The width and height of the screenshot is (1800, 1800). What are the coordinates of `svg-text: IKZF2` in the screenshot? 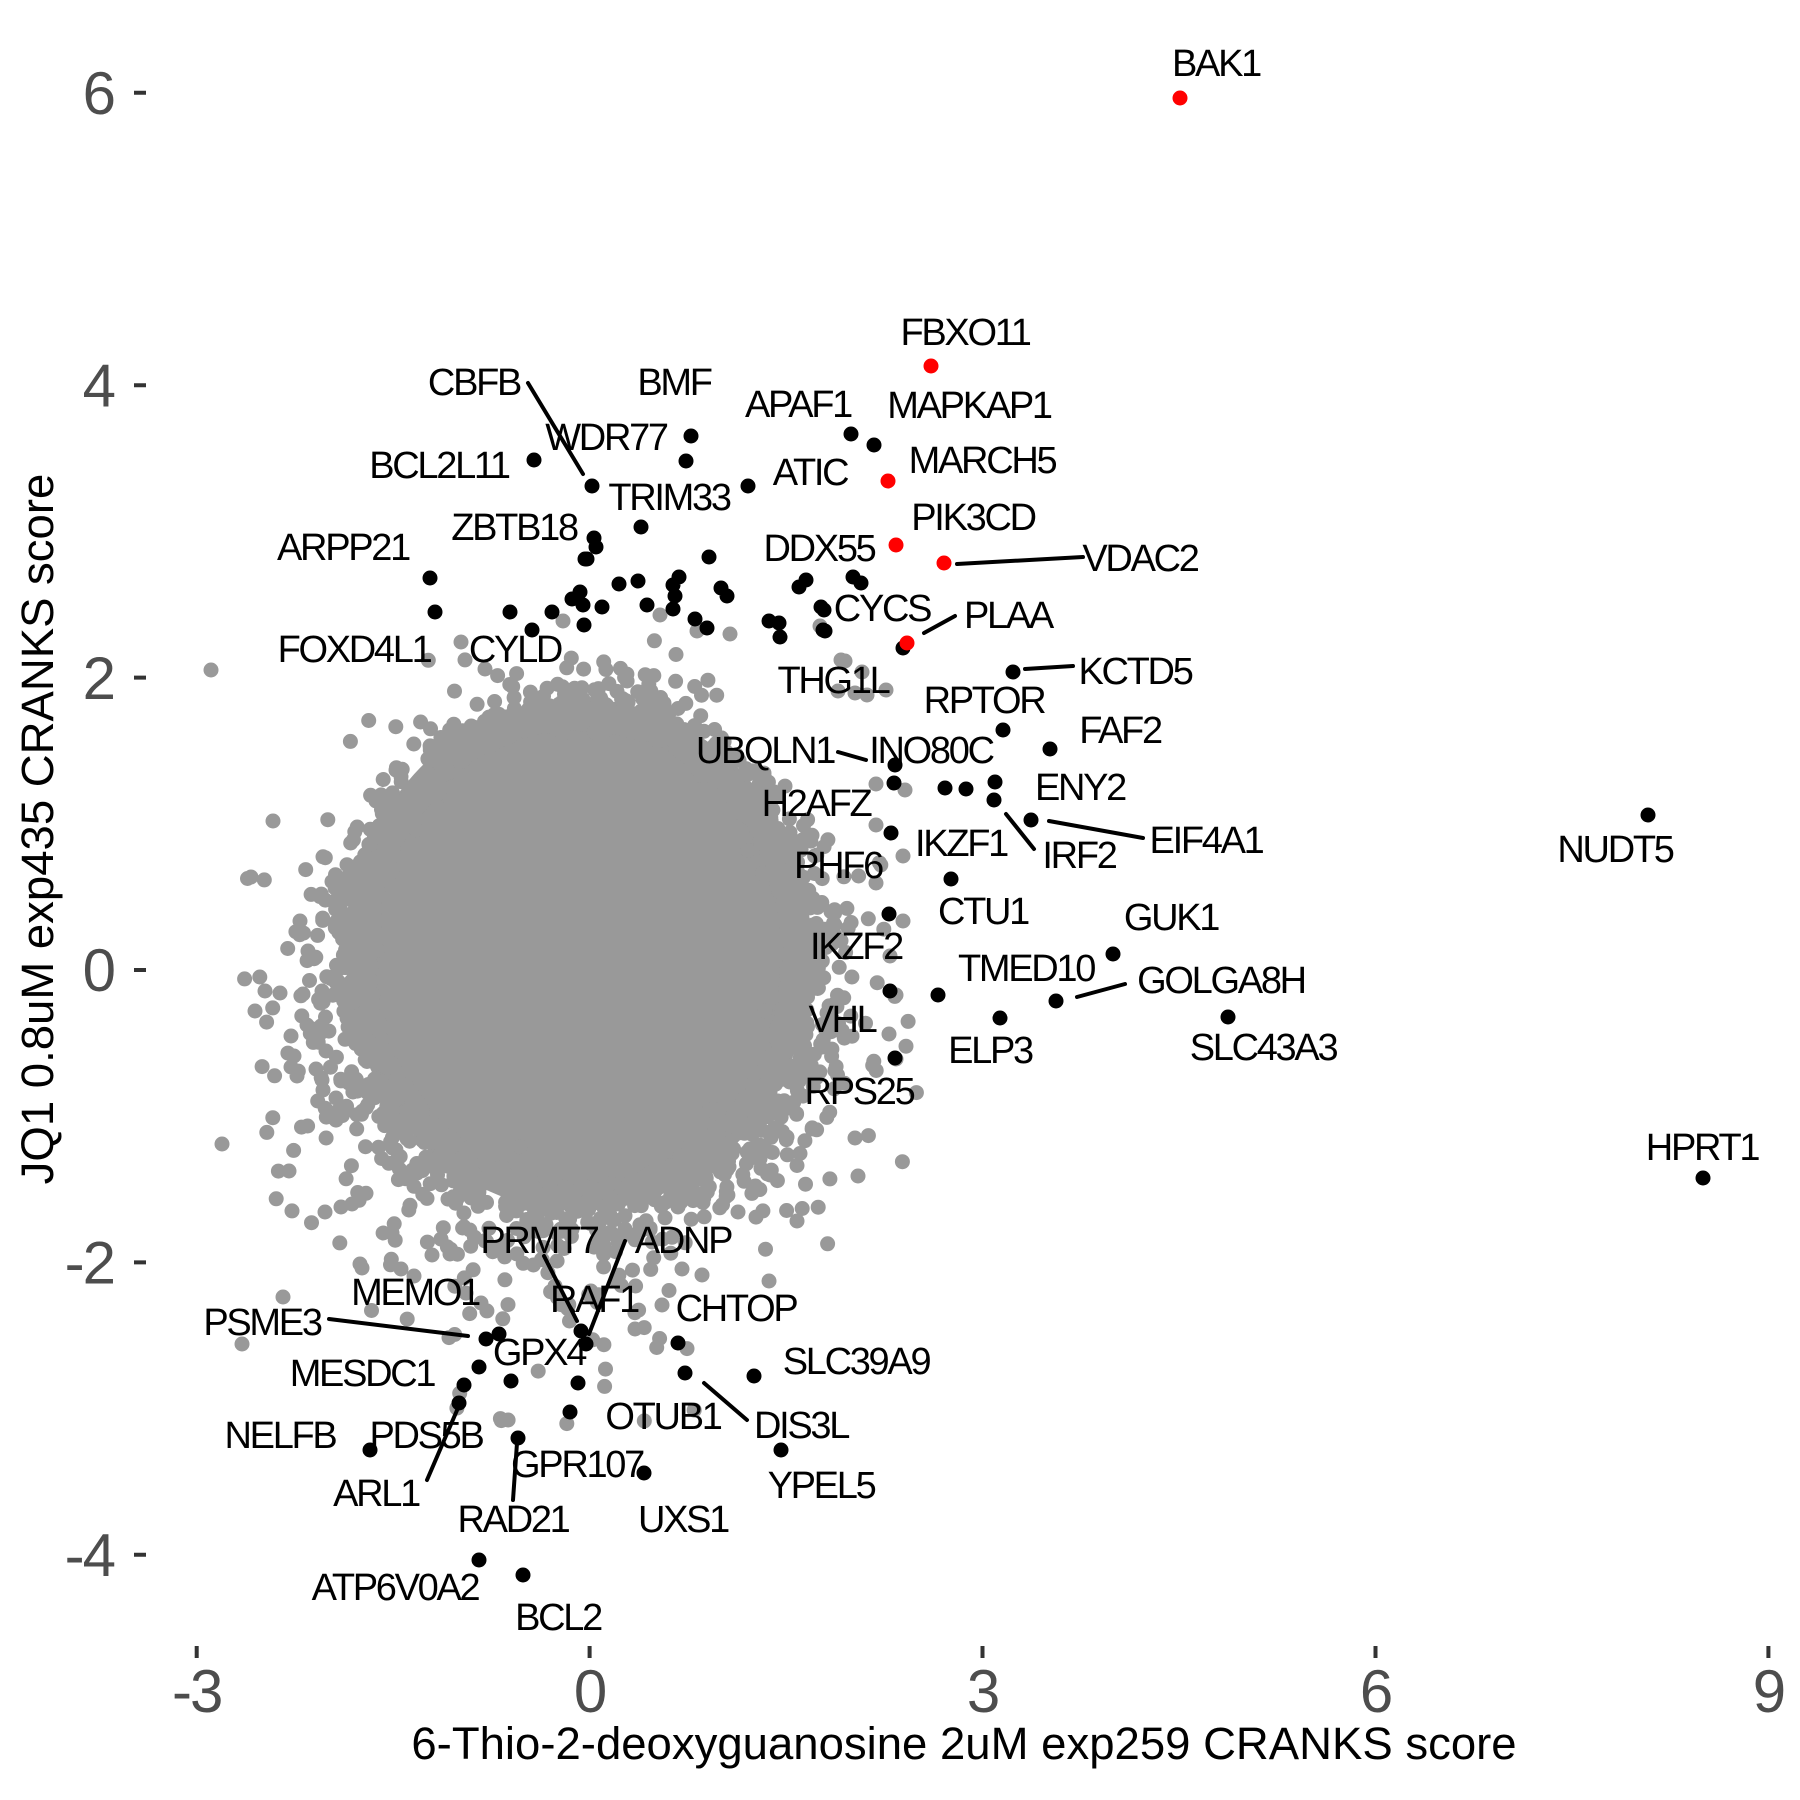 It's located at (856, 947).